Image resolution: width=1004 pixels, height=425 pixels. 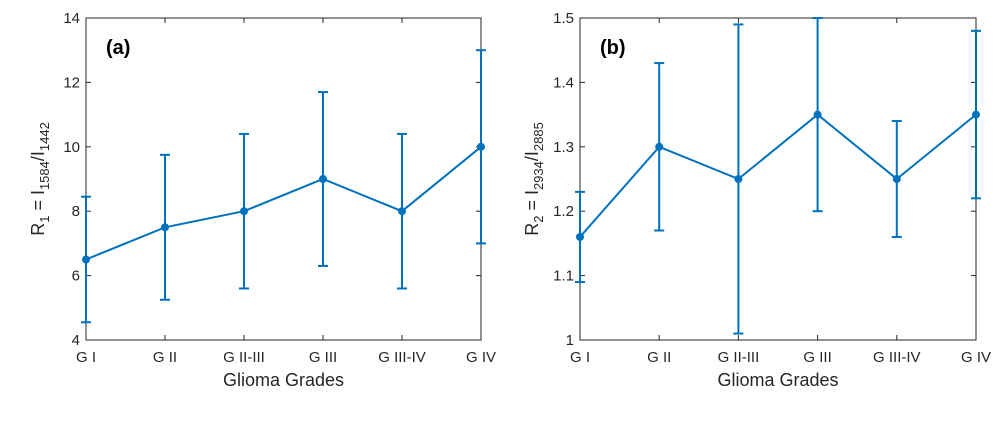 I want to click on y-axis-title-subscript: 2885, so click(x=538, y=136).